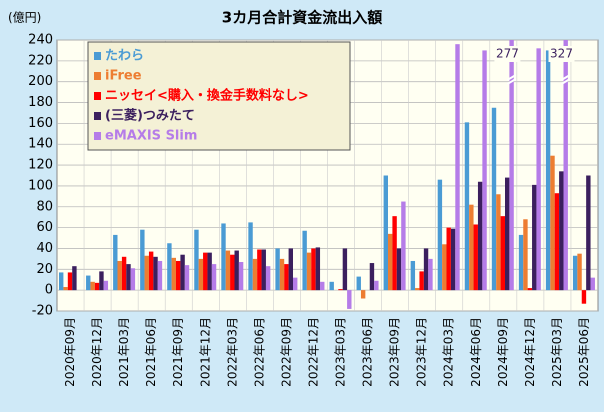 The width and height of the screenshot is (604, 412). What do you see at coordinates (40, 144) in the screenshot?
I see `y-tick-label: 140` at bounding box center [40, 144].